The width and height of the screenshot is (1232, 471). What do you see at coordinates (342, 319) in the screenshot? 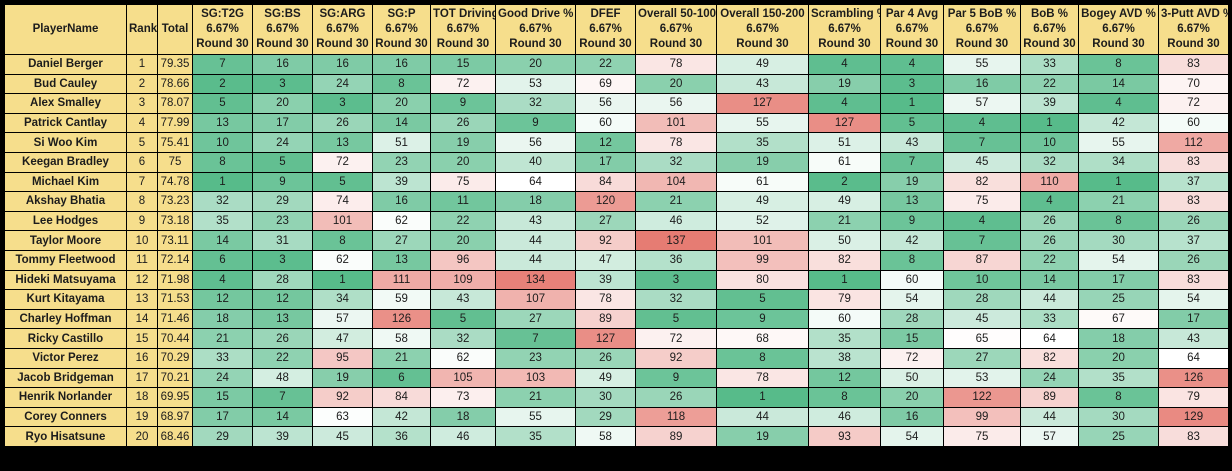
I see `stat-cell: 57` at bounding box center [342, 319].